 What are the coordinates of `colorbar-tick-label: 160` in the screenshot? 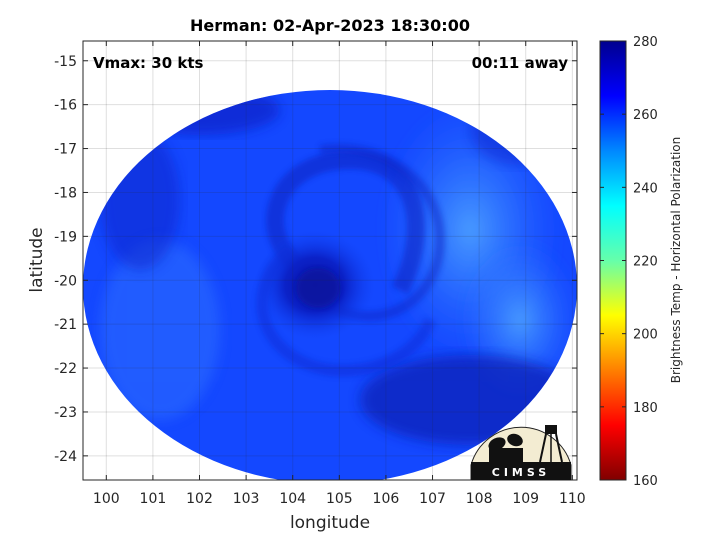 It's located at (645, 481).